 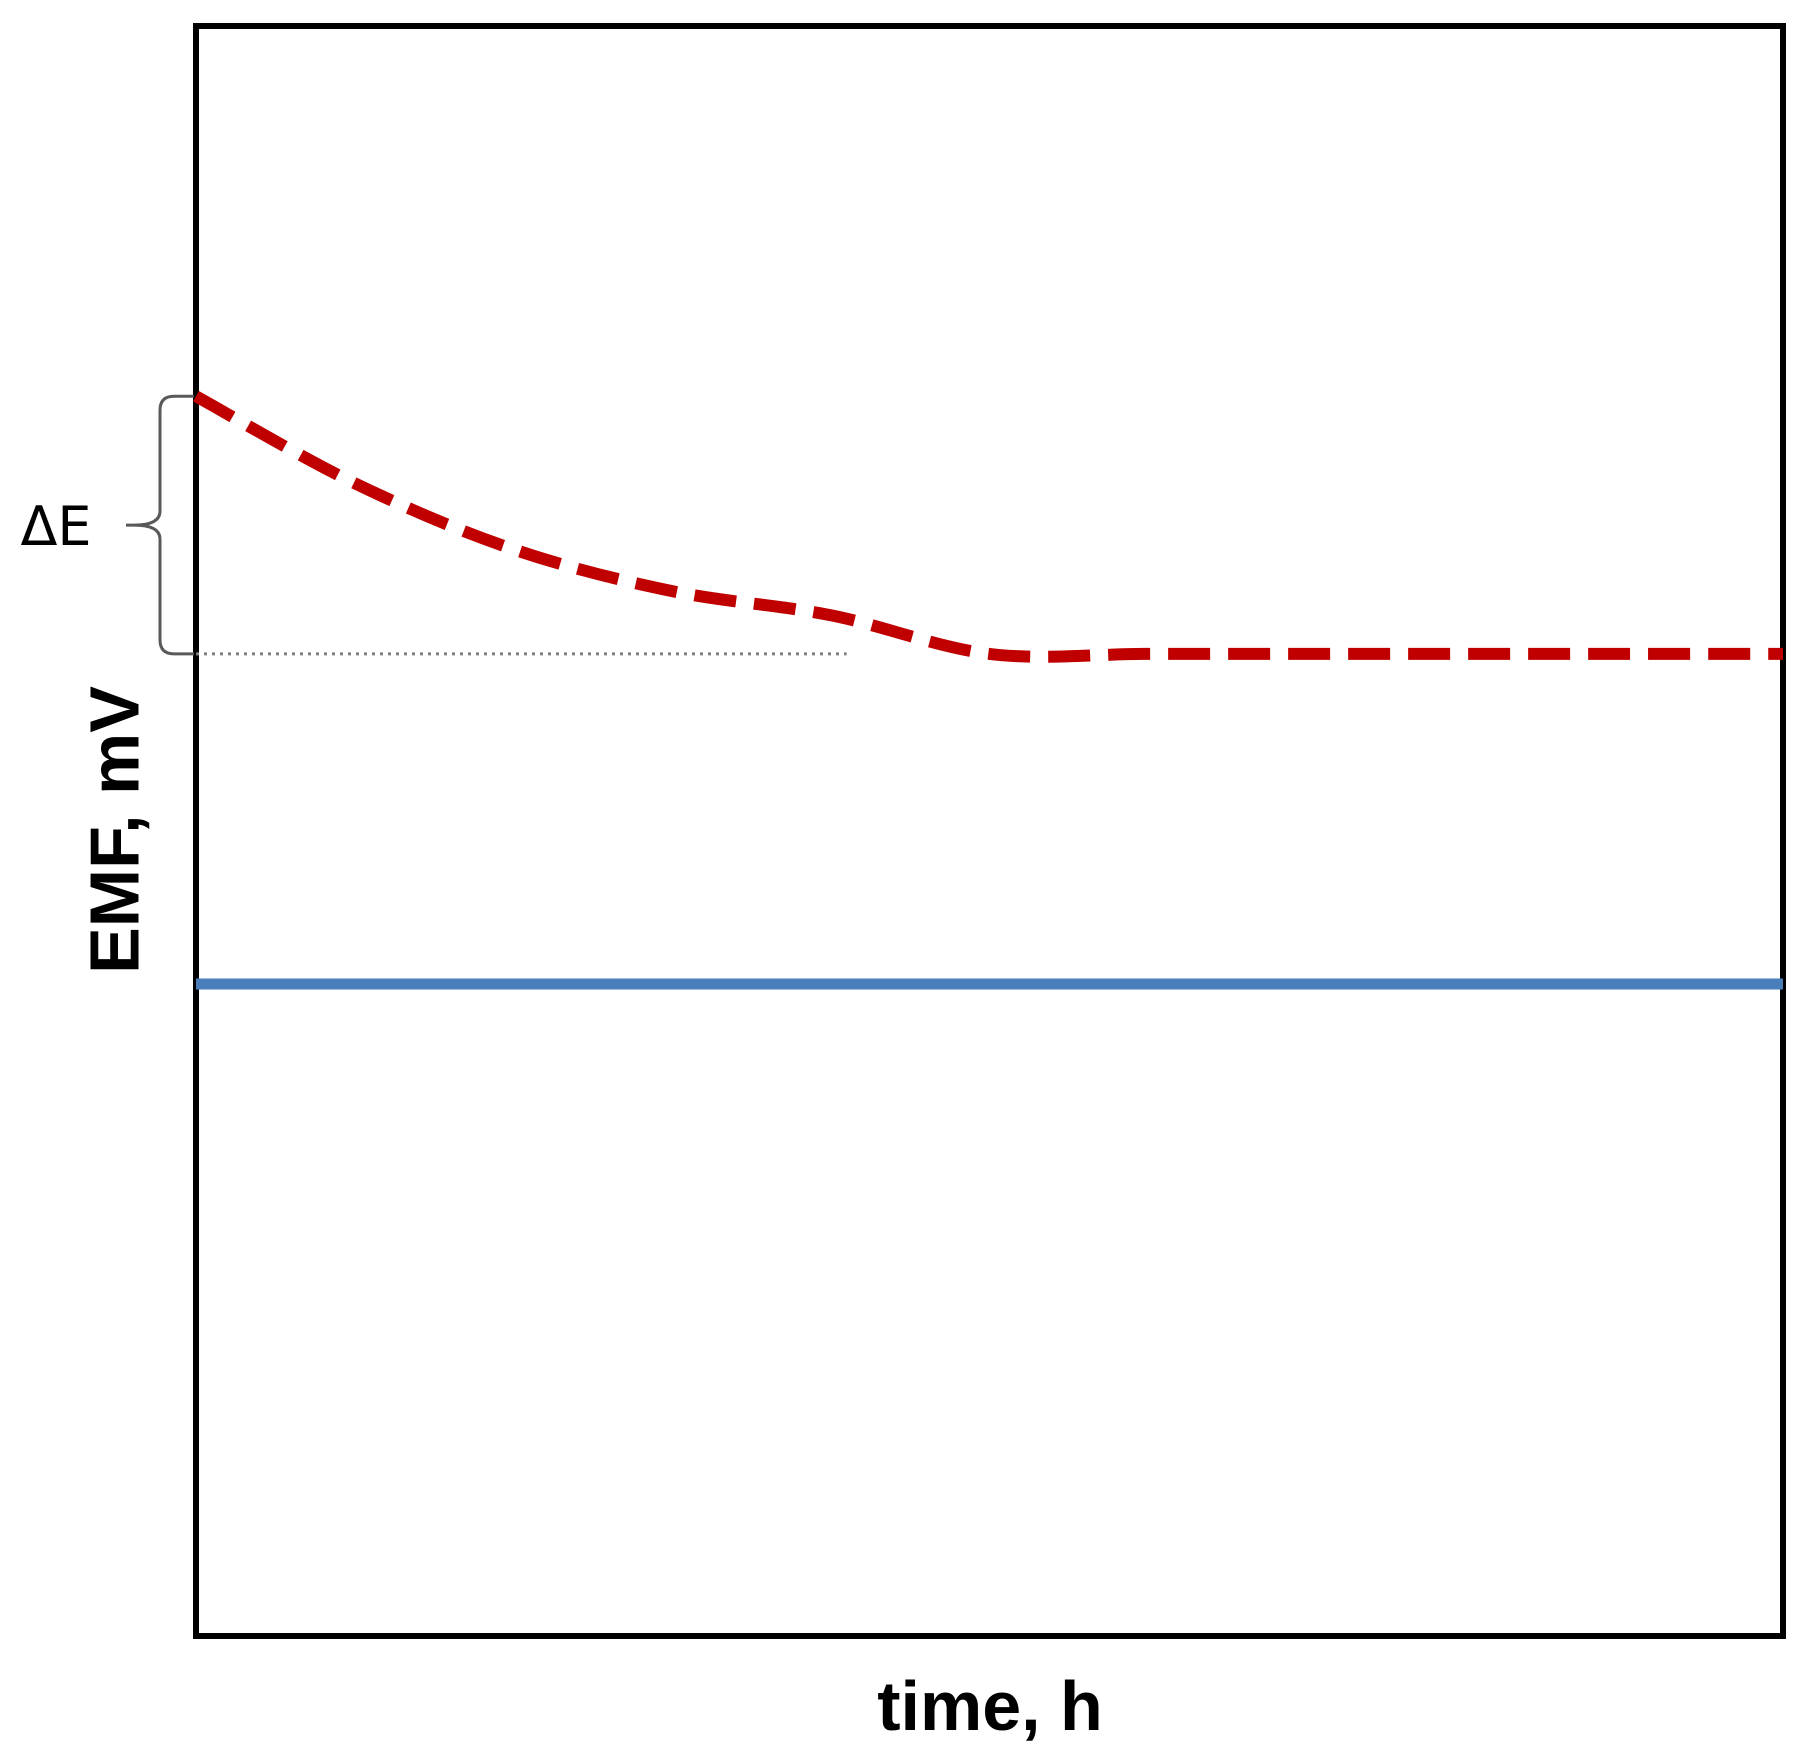 I want to click on delta-e-label: ΔE, so click(x=55, y=526).